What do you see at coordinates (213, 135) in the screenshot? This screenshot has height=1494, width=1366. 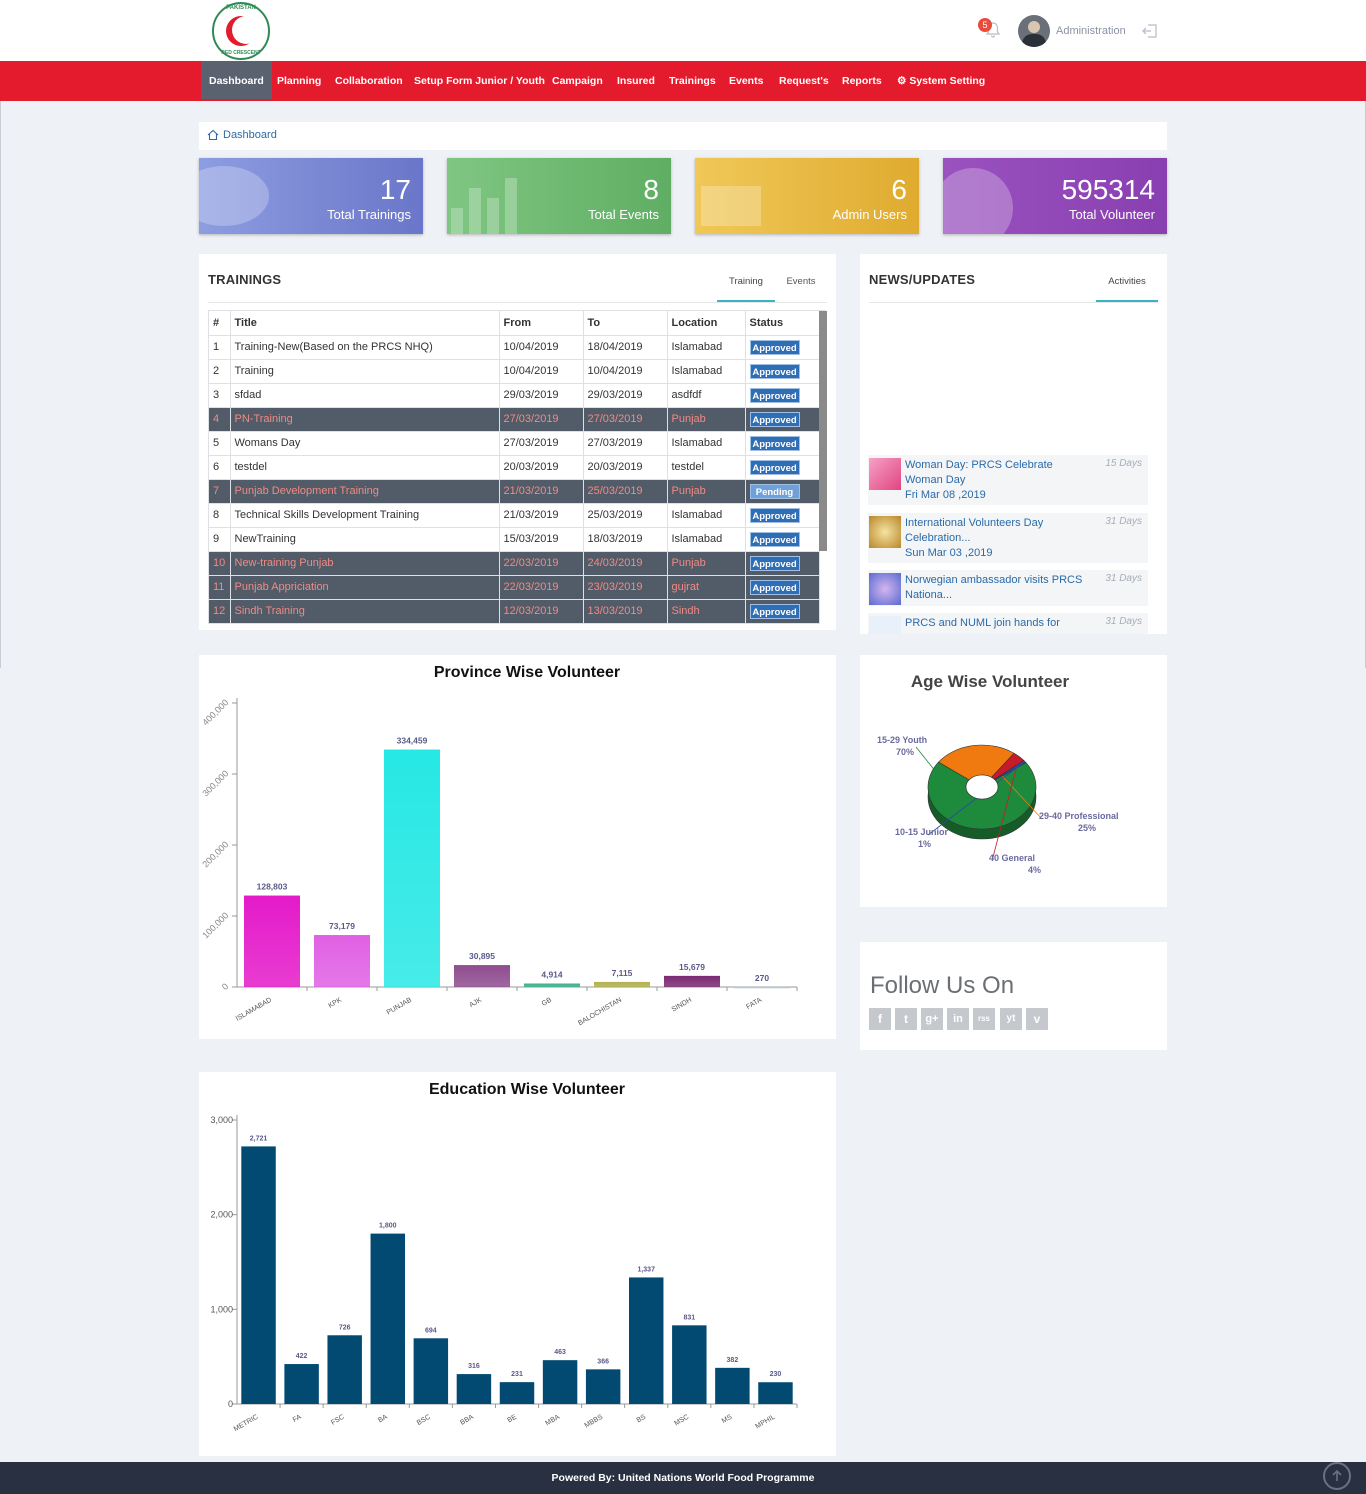 I see `home-icon` at bounding box center [213, 135].